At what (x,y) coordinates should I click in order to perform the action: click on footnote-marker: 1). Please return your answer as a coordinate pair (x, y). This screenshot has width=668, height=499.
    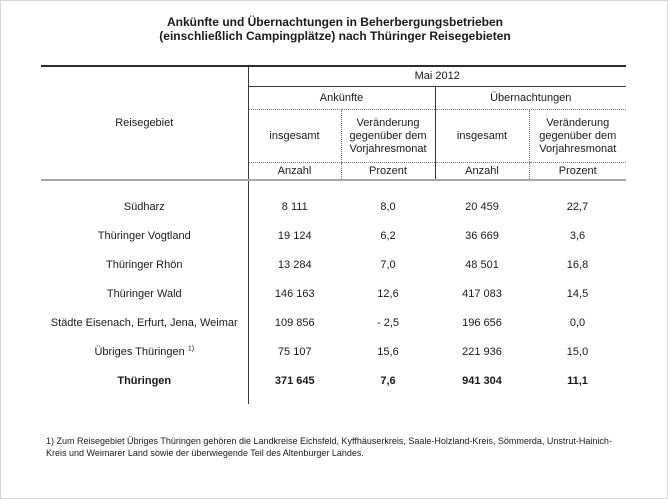
    Looking at the image, I should click on (191, 349).